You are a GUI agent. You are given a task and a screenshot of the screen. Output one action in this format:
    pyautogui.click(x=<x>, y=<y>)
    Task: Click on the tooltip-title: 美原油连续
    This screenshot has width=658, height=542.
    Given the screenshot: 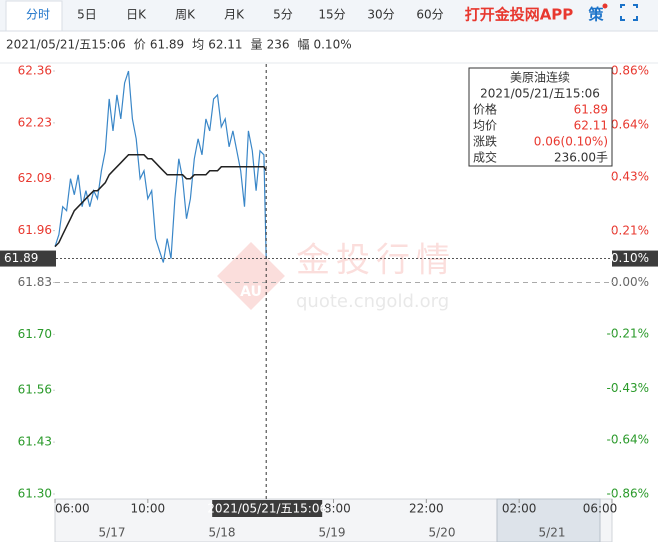 What is the action you would take?
    pyautogui.click(x=540, y=77)
    